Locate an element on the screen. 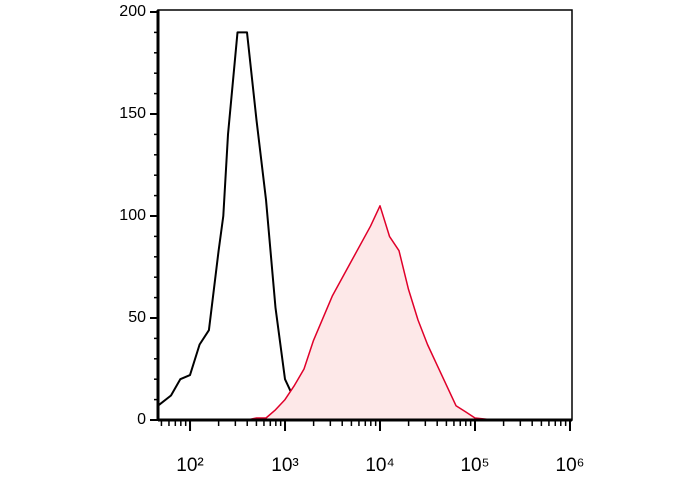 The width and height of the screenshot is (688, 490). y-tick-label: 50 is located at coordinates (137, 317).